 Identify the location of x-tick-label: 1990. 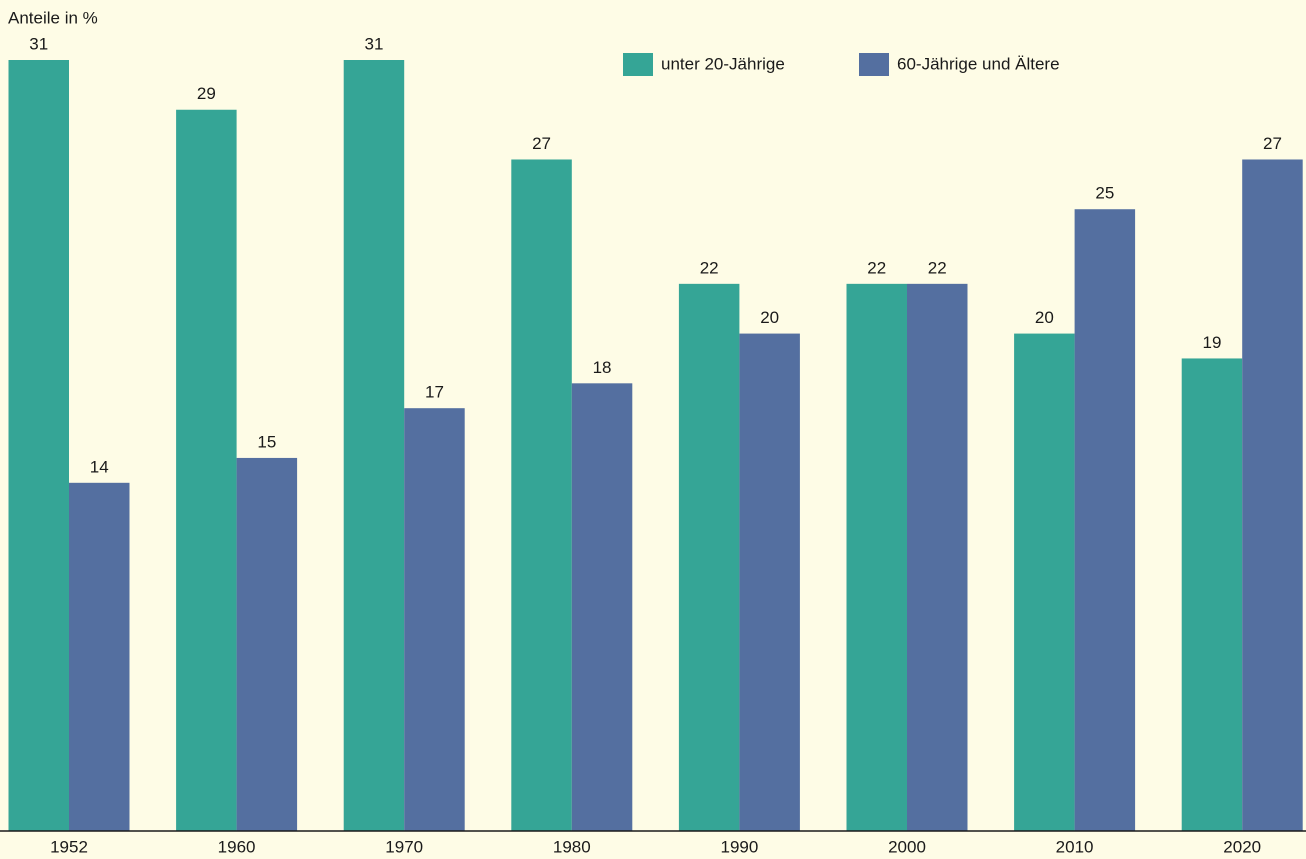
(739, 846).